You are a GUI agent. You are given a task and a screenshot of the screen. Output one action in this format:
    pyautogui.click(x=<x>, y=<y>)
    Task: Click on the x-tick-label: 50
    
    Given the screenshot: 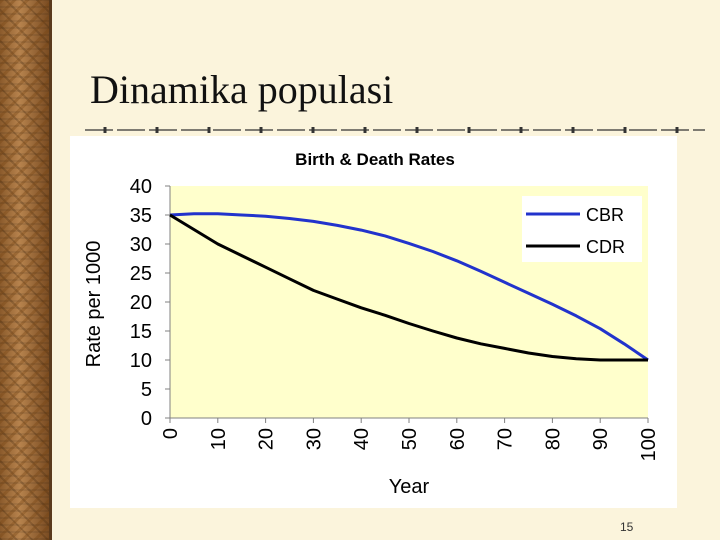 What is the action you would take?
    pyautogui.click(x=410, y=439)
    